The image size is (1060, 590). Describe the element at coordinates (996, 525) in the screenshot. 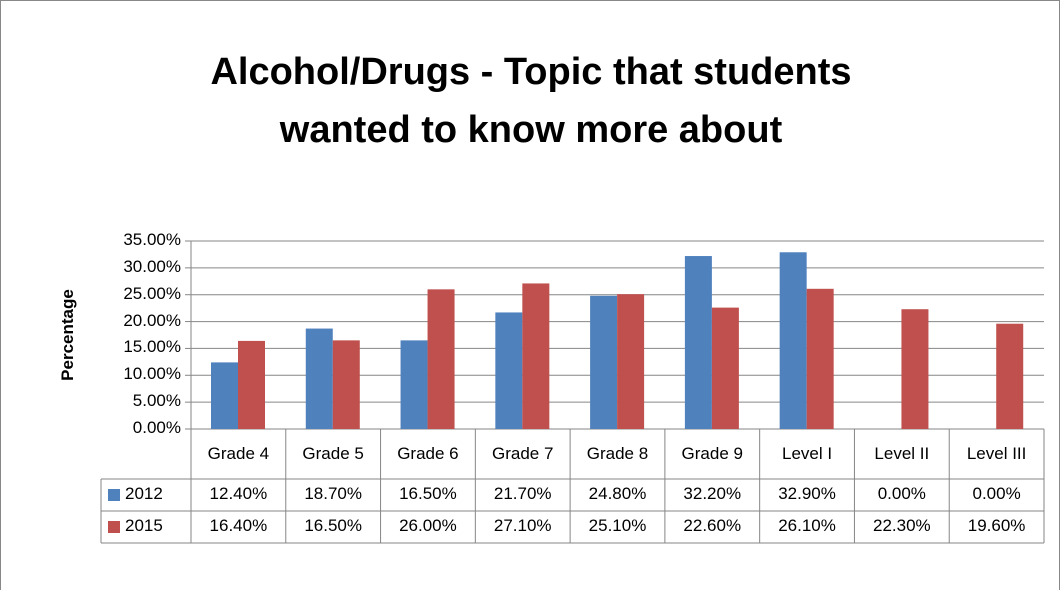

I see `table-value: 19.60%` at that location.